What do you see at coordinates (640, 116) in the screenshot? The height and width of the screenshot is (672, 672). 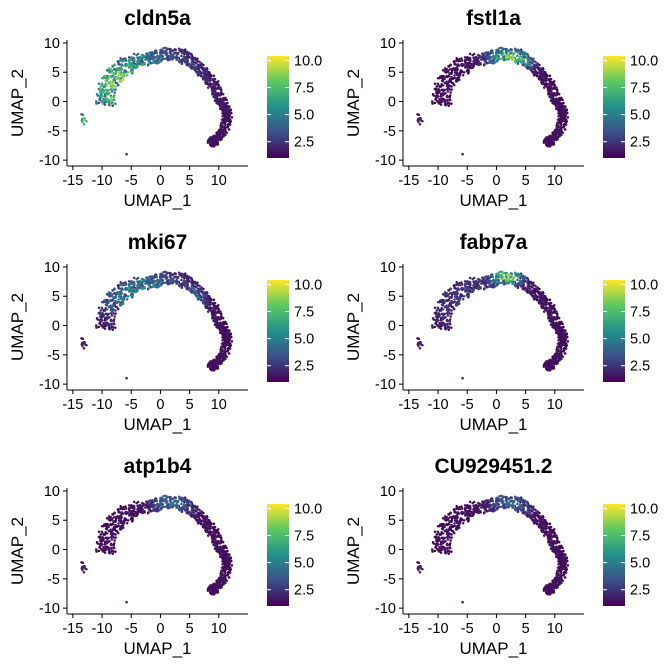 I see `colorbar-label: 5.0` at bounding box center [640, 116].